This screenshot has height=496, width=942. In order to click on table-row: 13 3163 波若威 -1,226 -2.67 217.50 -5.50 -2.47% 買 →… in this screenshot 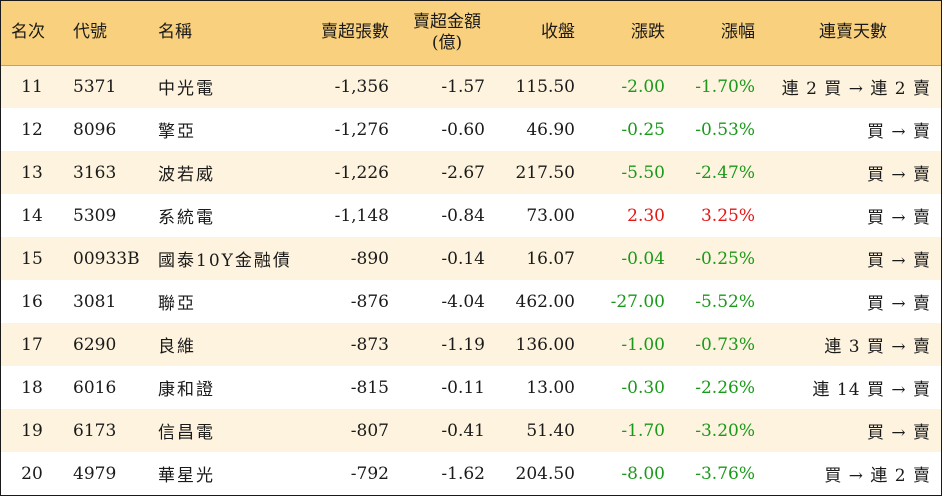, I will do `click(471, 172)`.